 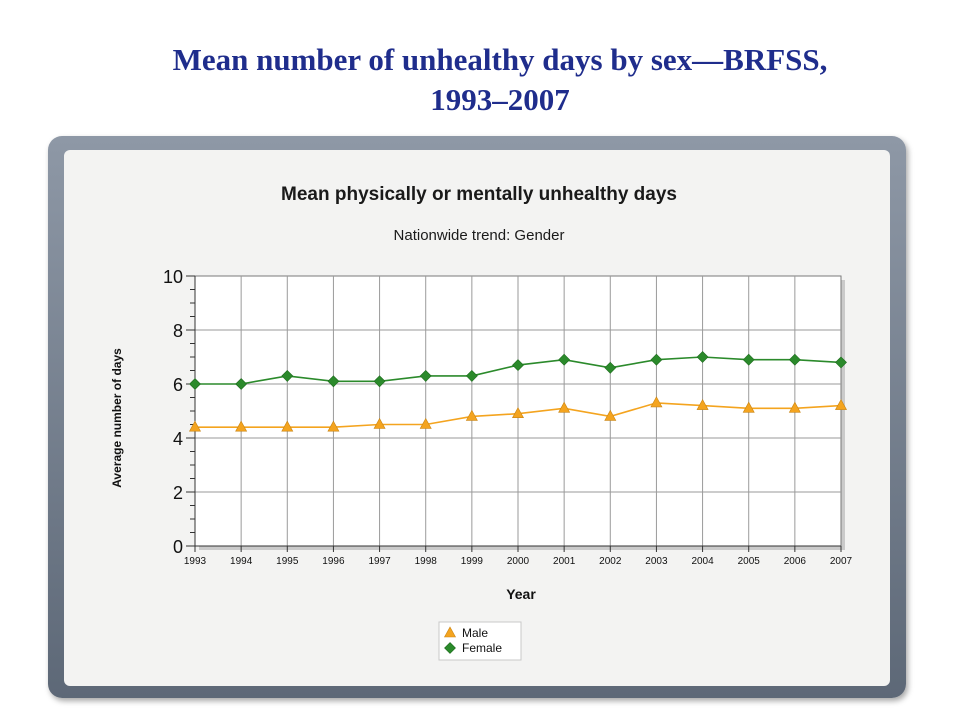 What do you see at coordinates (117, 418) in the screenshot?
I see `y-axis-label: Average number of days` at bounding box center [117, 418].